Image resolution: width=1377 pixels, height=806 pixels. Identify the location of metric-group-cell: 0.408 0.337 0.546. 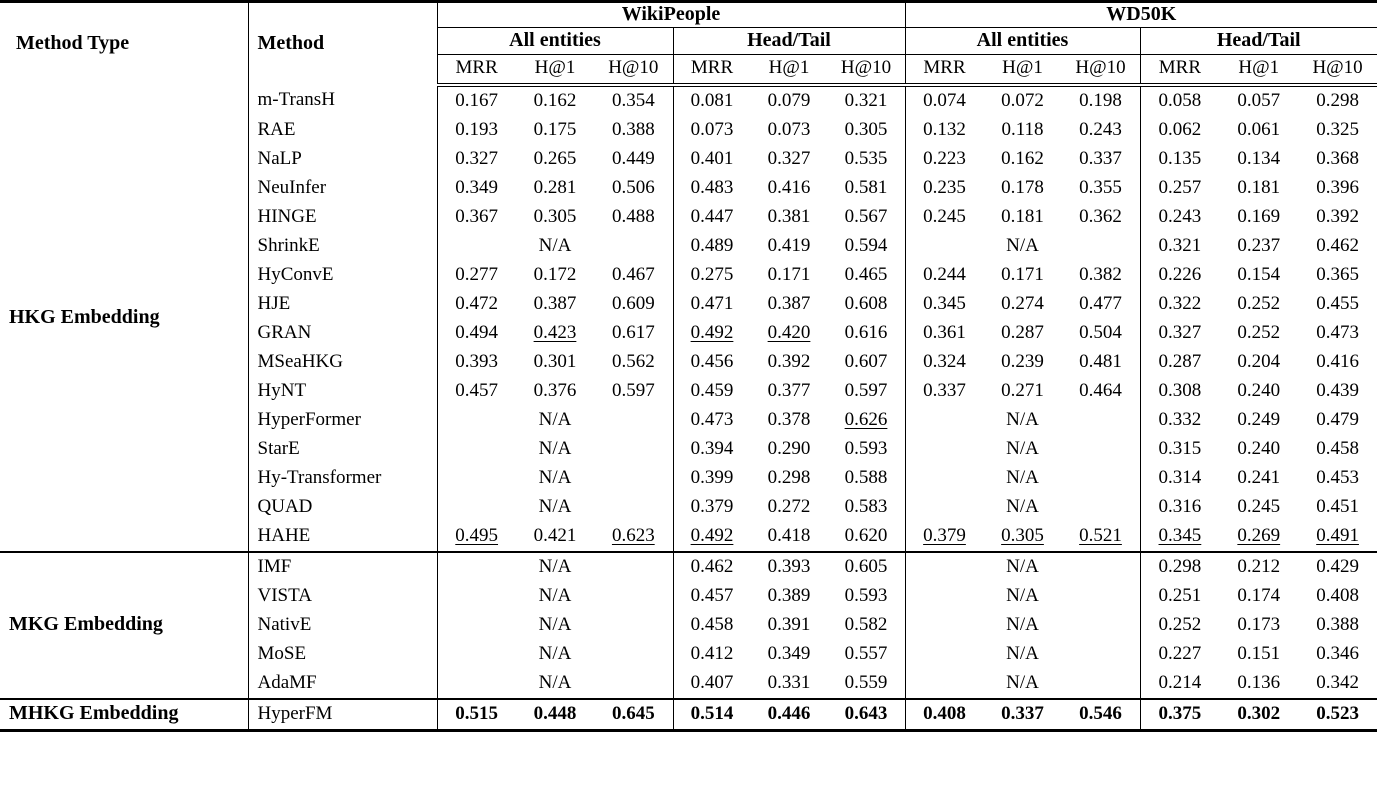
(1023, 715).